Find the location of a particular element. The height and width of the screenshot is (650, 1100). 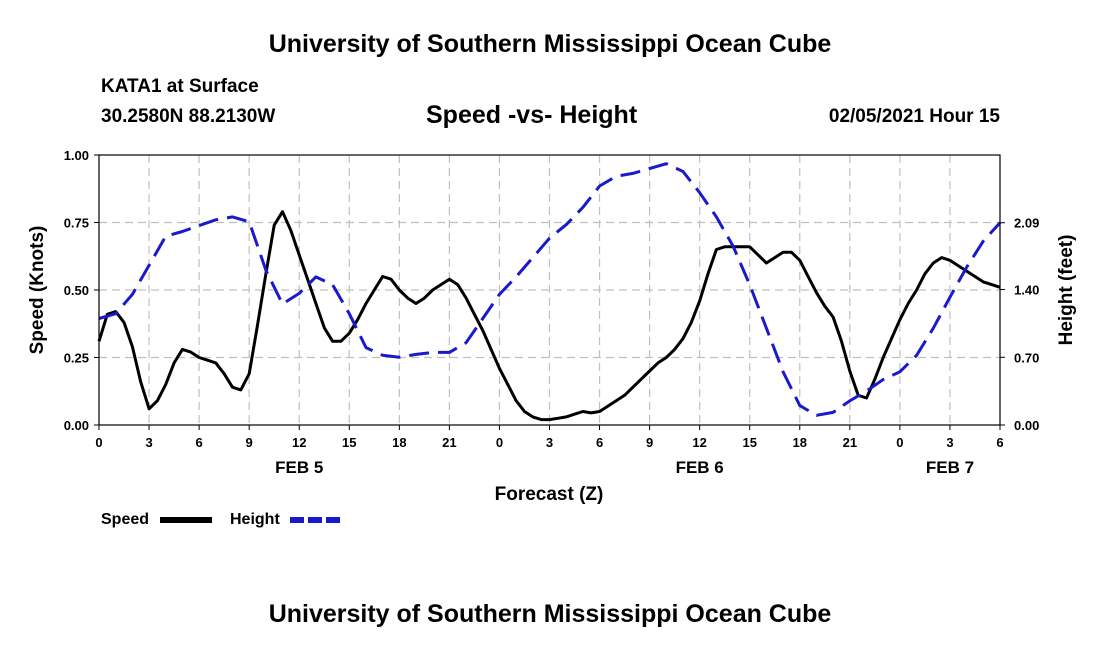

y-left-tick-label: 0.25 is located at coordinates (76, 358).